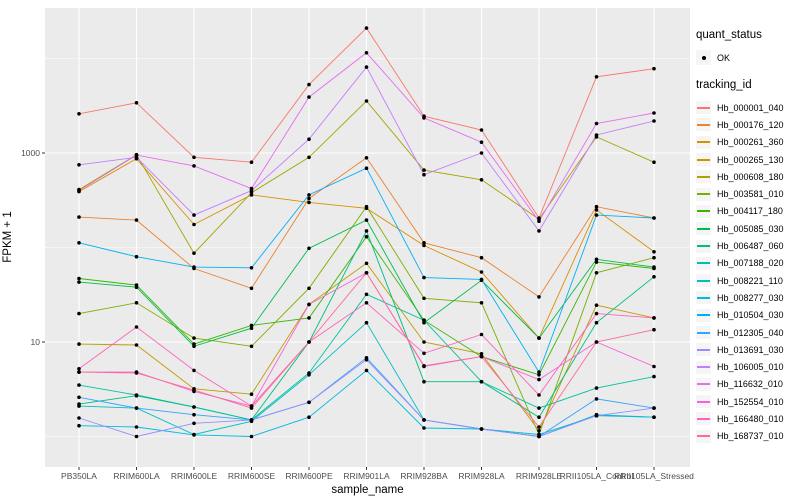  I want to click on legend-label-tracking: Hb_106005_010, so click(750, 367).